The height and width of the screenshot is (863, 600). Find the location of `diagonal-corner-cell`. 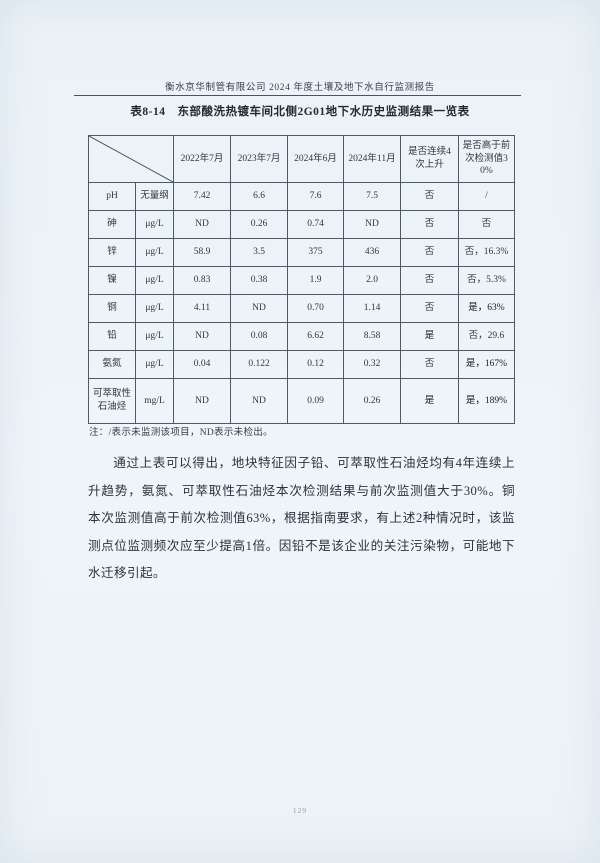

diagonal-corner-cell is located at coordinates (131, 159).